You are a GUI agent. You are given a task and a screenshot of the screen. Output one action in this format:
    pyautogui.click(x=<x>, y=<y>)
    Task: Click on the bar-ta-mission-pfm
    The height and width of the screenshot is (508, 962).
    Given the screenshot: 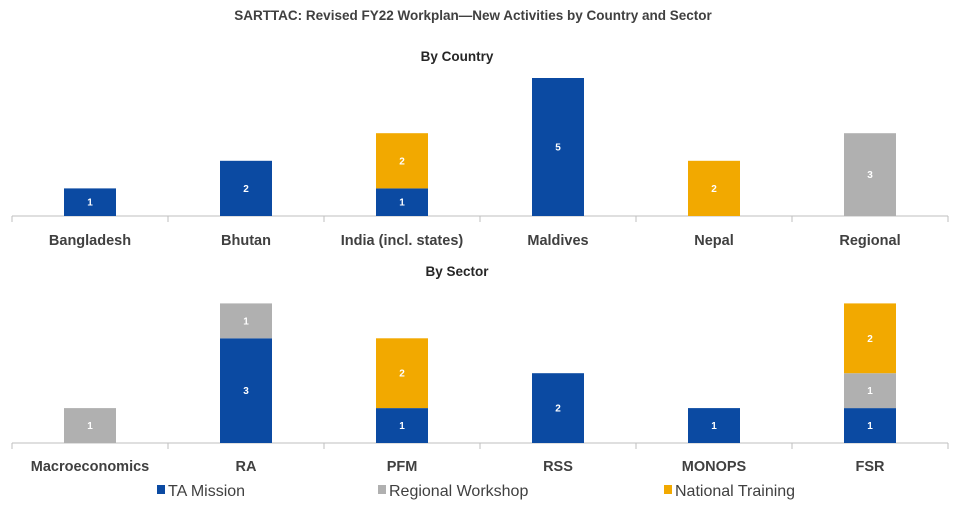 What is the action you would take?
    pyautogui.click(x=402, y=425)
    